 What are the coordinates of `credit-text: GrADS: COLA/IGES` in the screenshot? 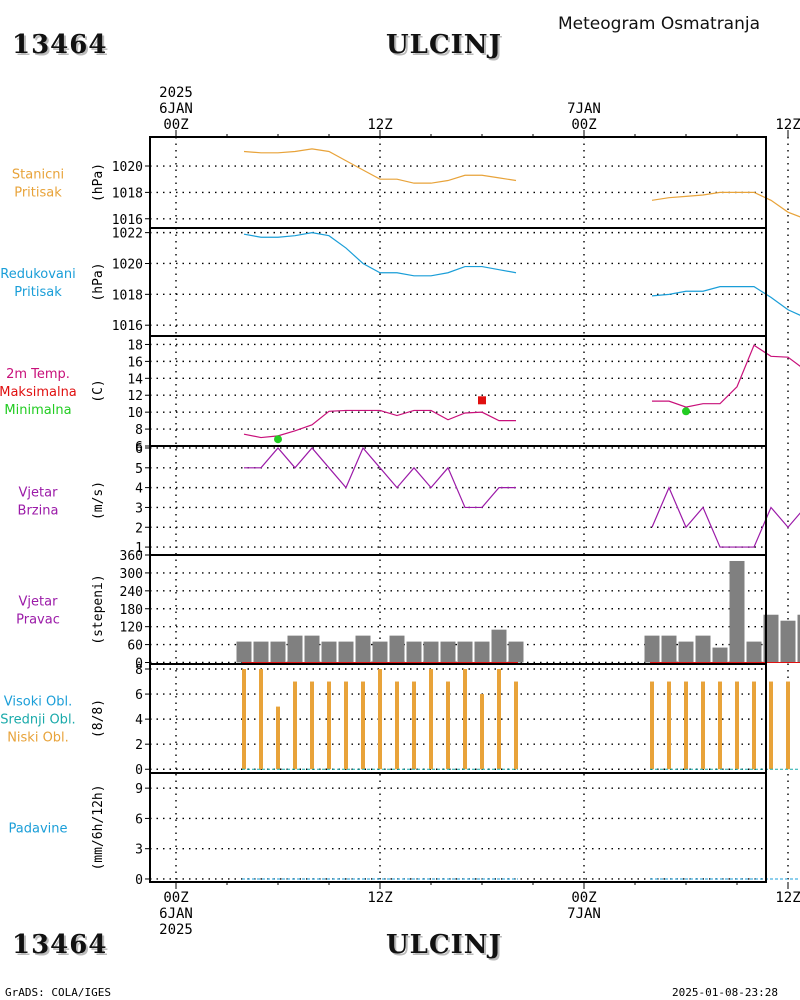 It's located at (58, 992).